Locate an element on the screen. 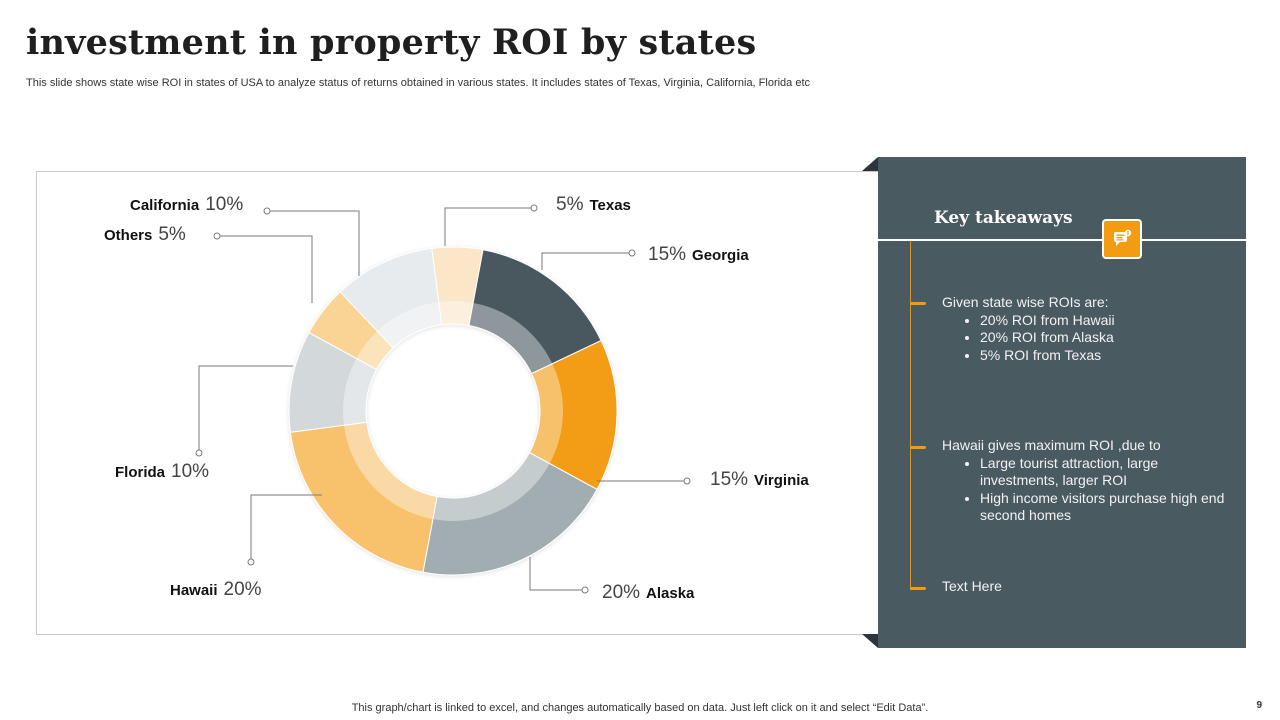 This screenshot has height=720, width=1280. label-california: California 10% is located at coordinates (186, 205).